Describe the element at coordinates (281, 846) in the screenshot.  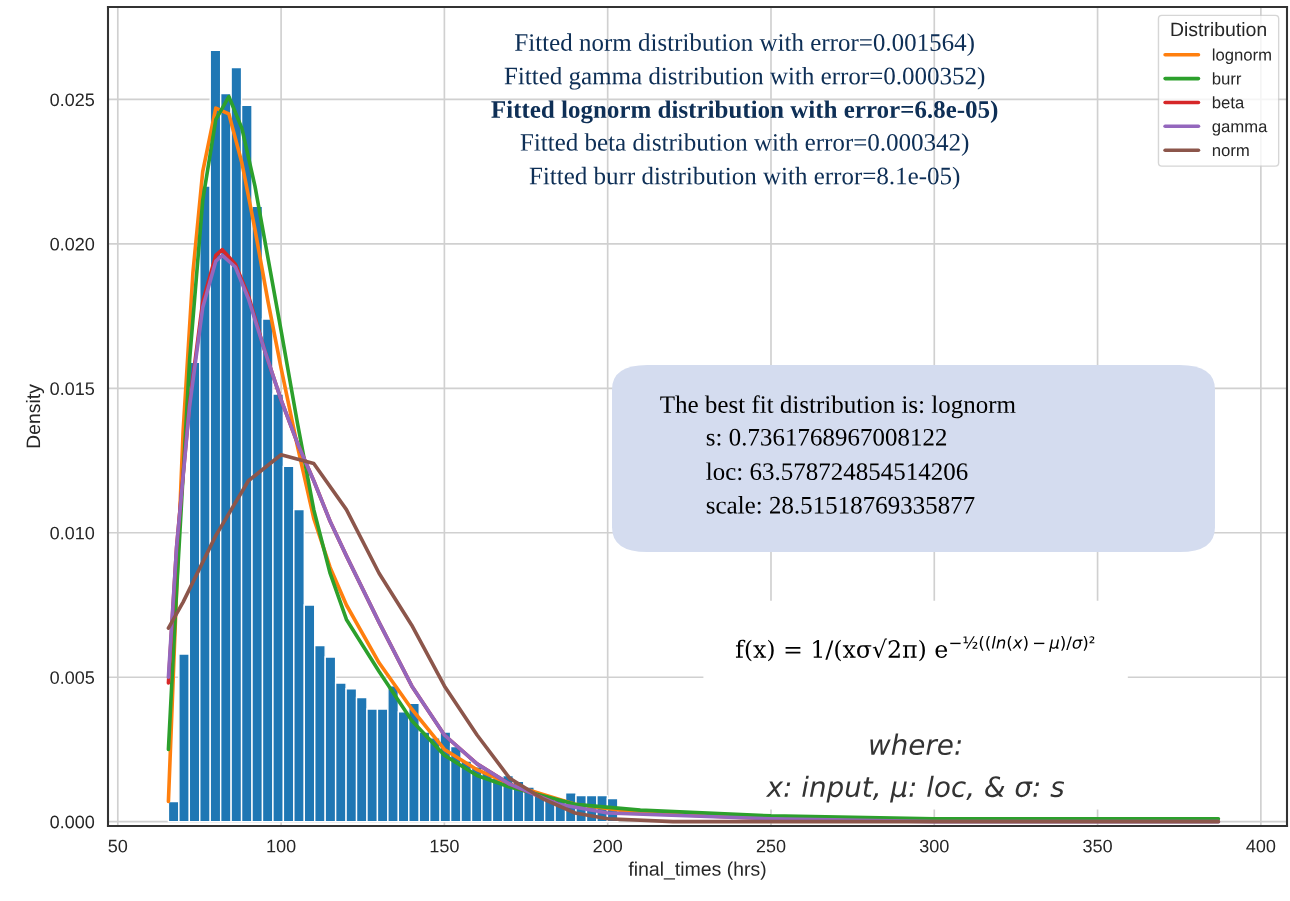
I see `x-tick-label: 100` at that location.